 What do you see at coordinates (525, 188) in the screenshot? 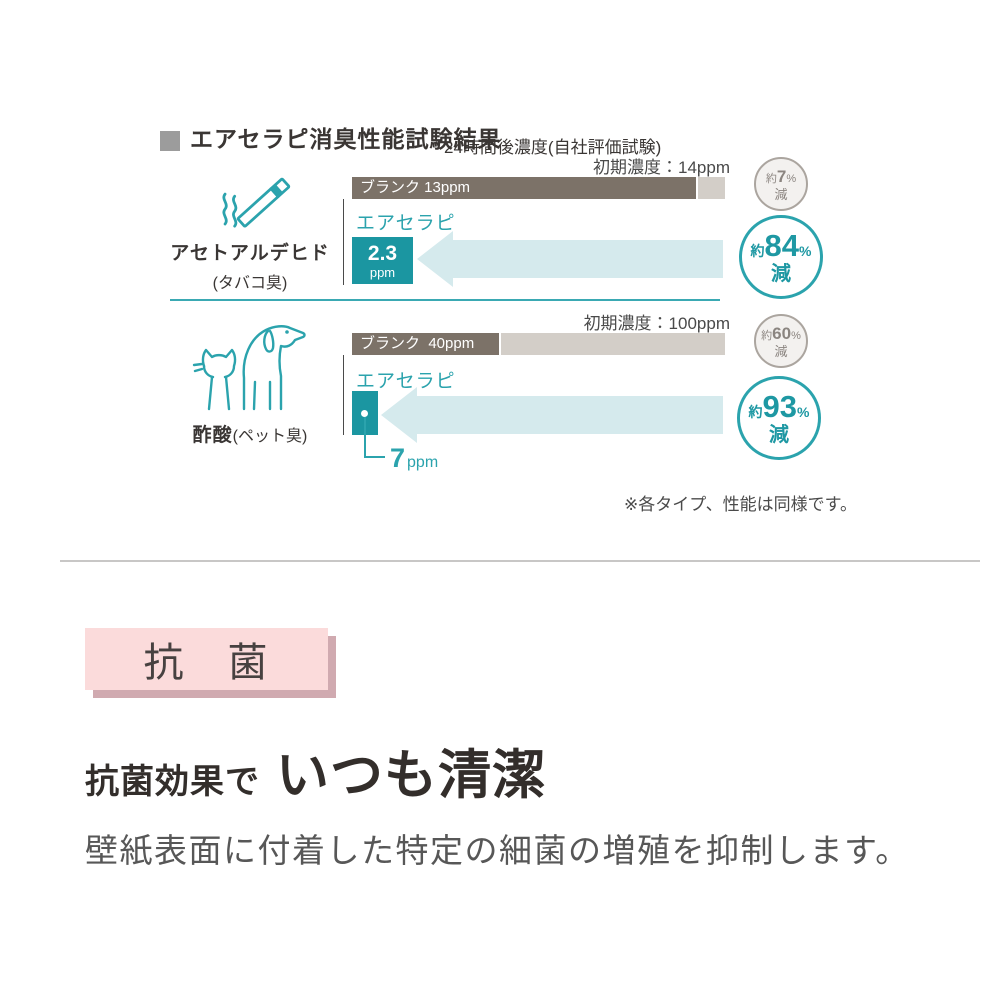
I see `blank-bar-fill: ブランク 13ppm` at bounding box center [525, 188].